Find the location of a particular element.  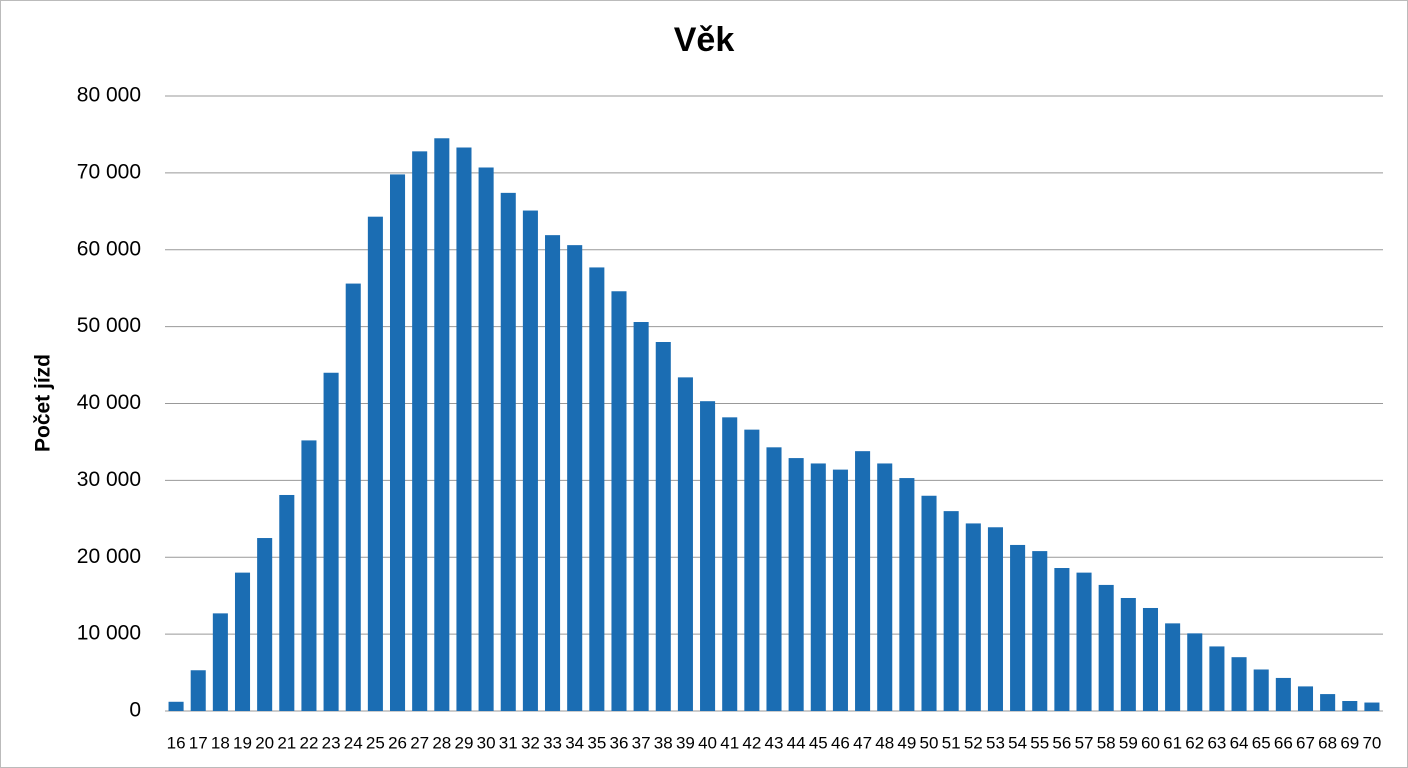

x-tick-label: 26 is located at coordinates (397, 742).